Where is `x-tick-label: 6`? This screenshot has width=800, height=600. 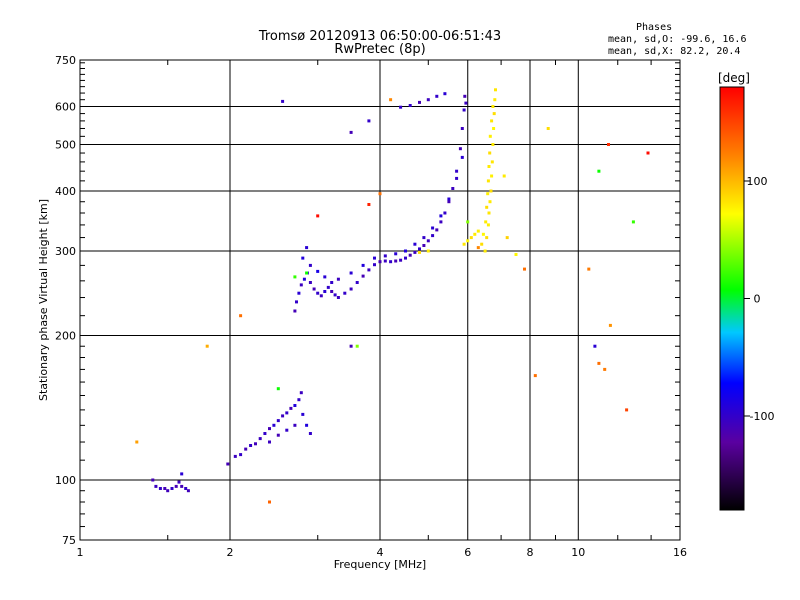 x-tick-label: 6 is located at coordinates (467, 552).